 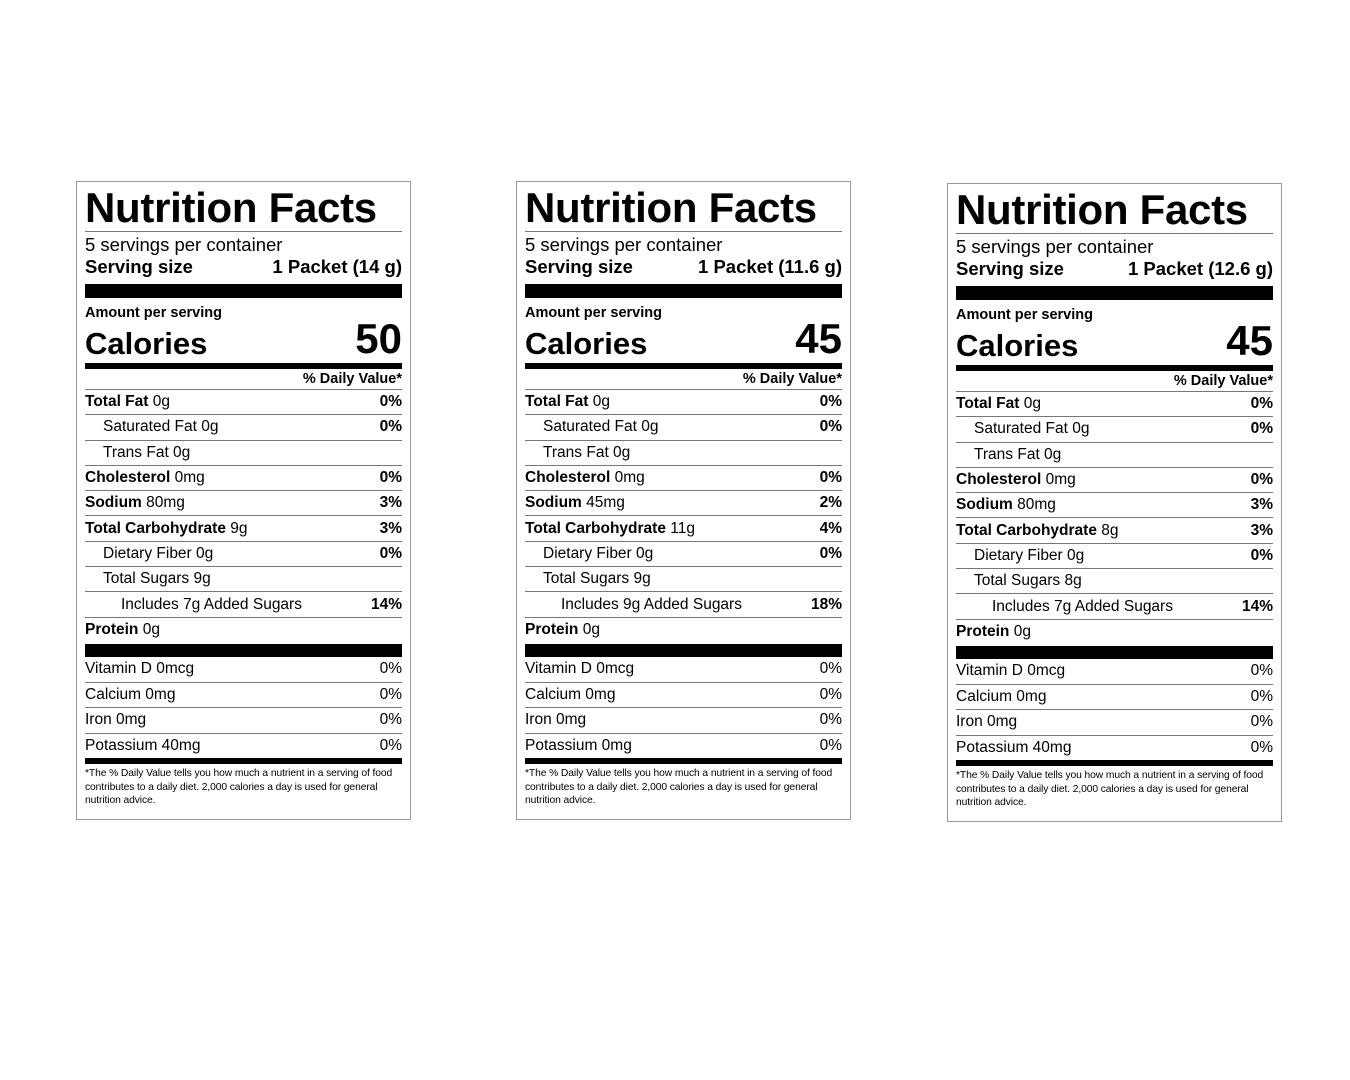 I want to click on divider, so click(x=1114, y=233).